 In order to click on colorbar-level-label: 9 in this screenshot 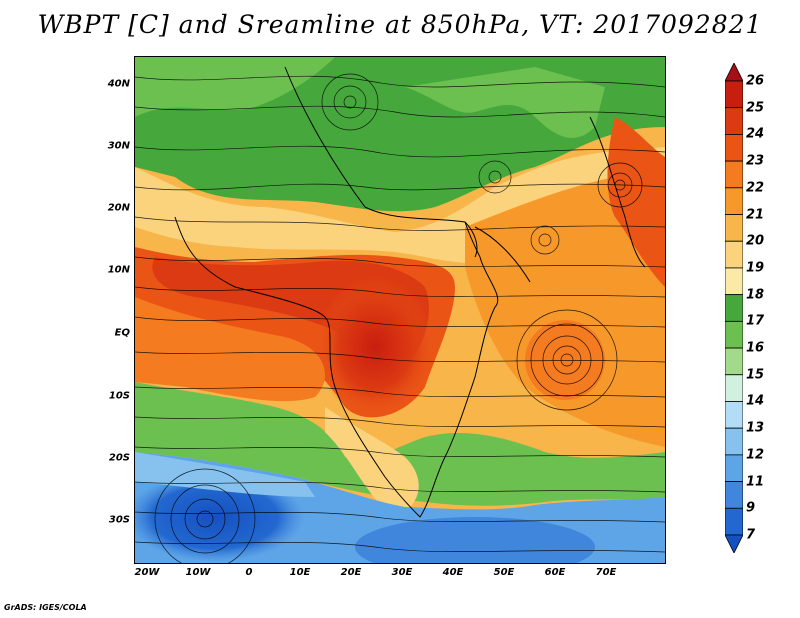, I will do `click(751, 508)`.